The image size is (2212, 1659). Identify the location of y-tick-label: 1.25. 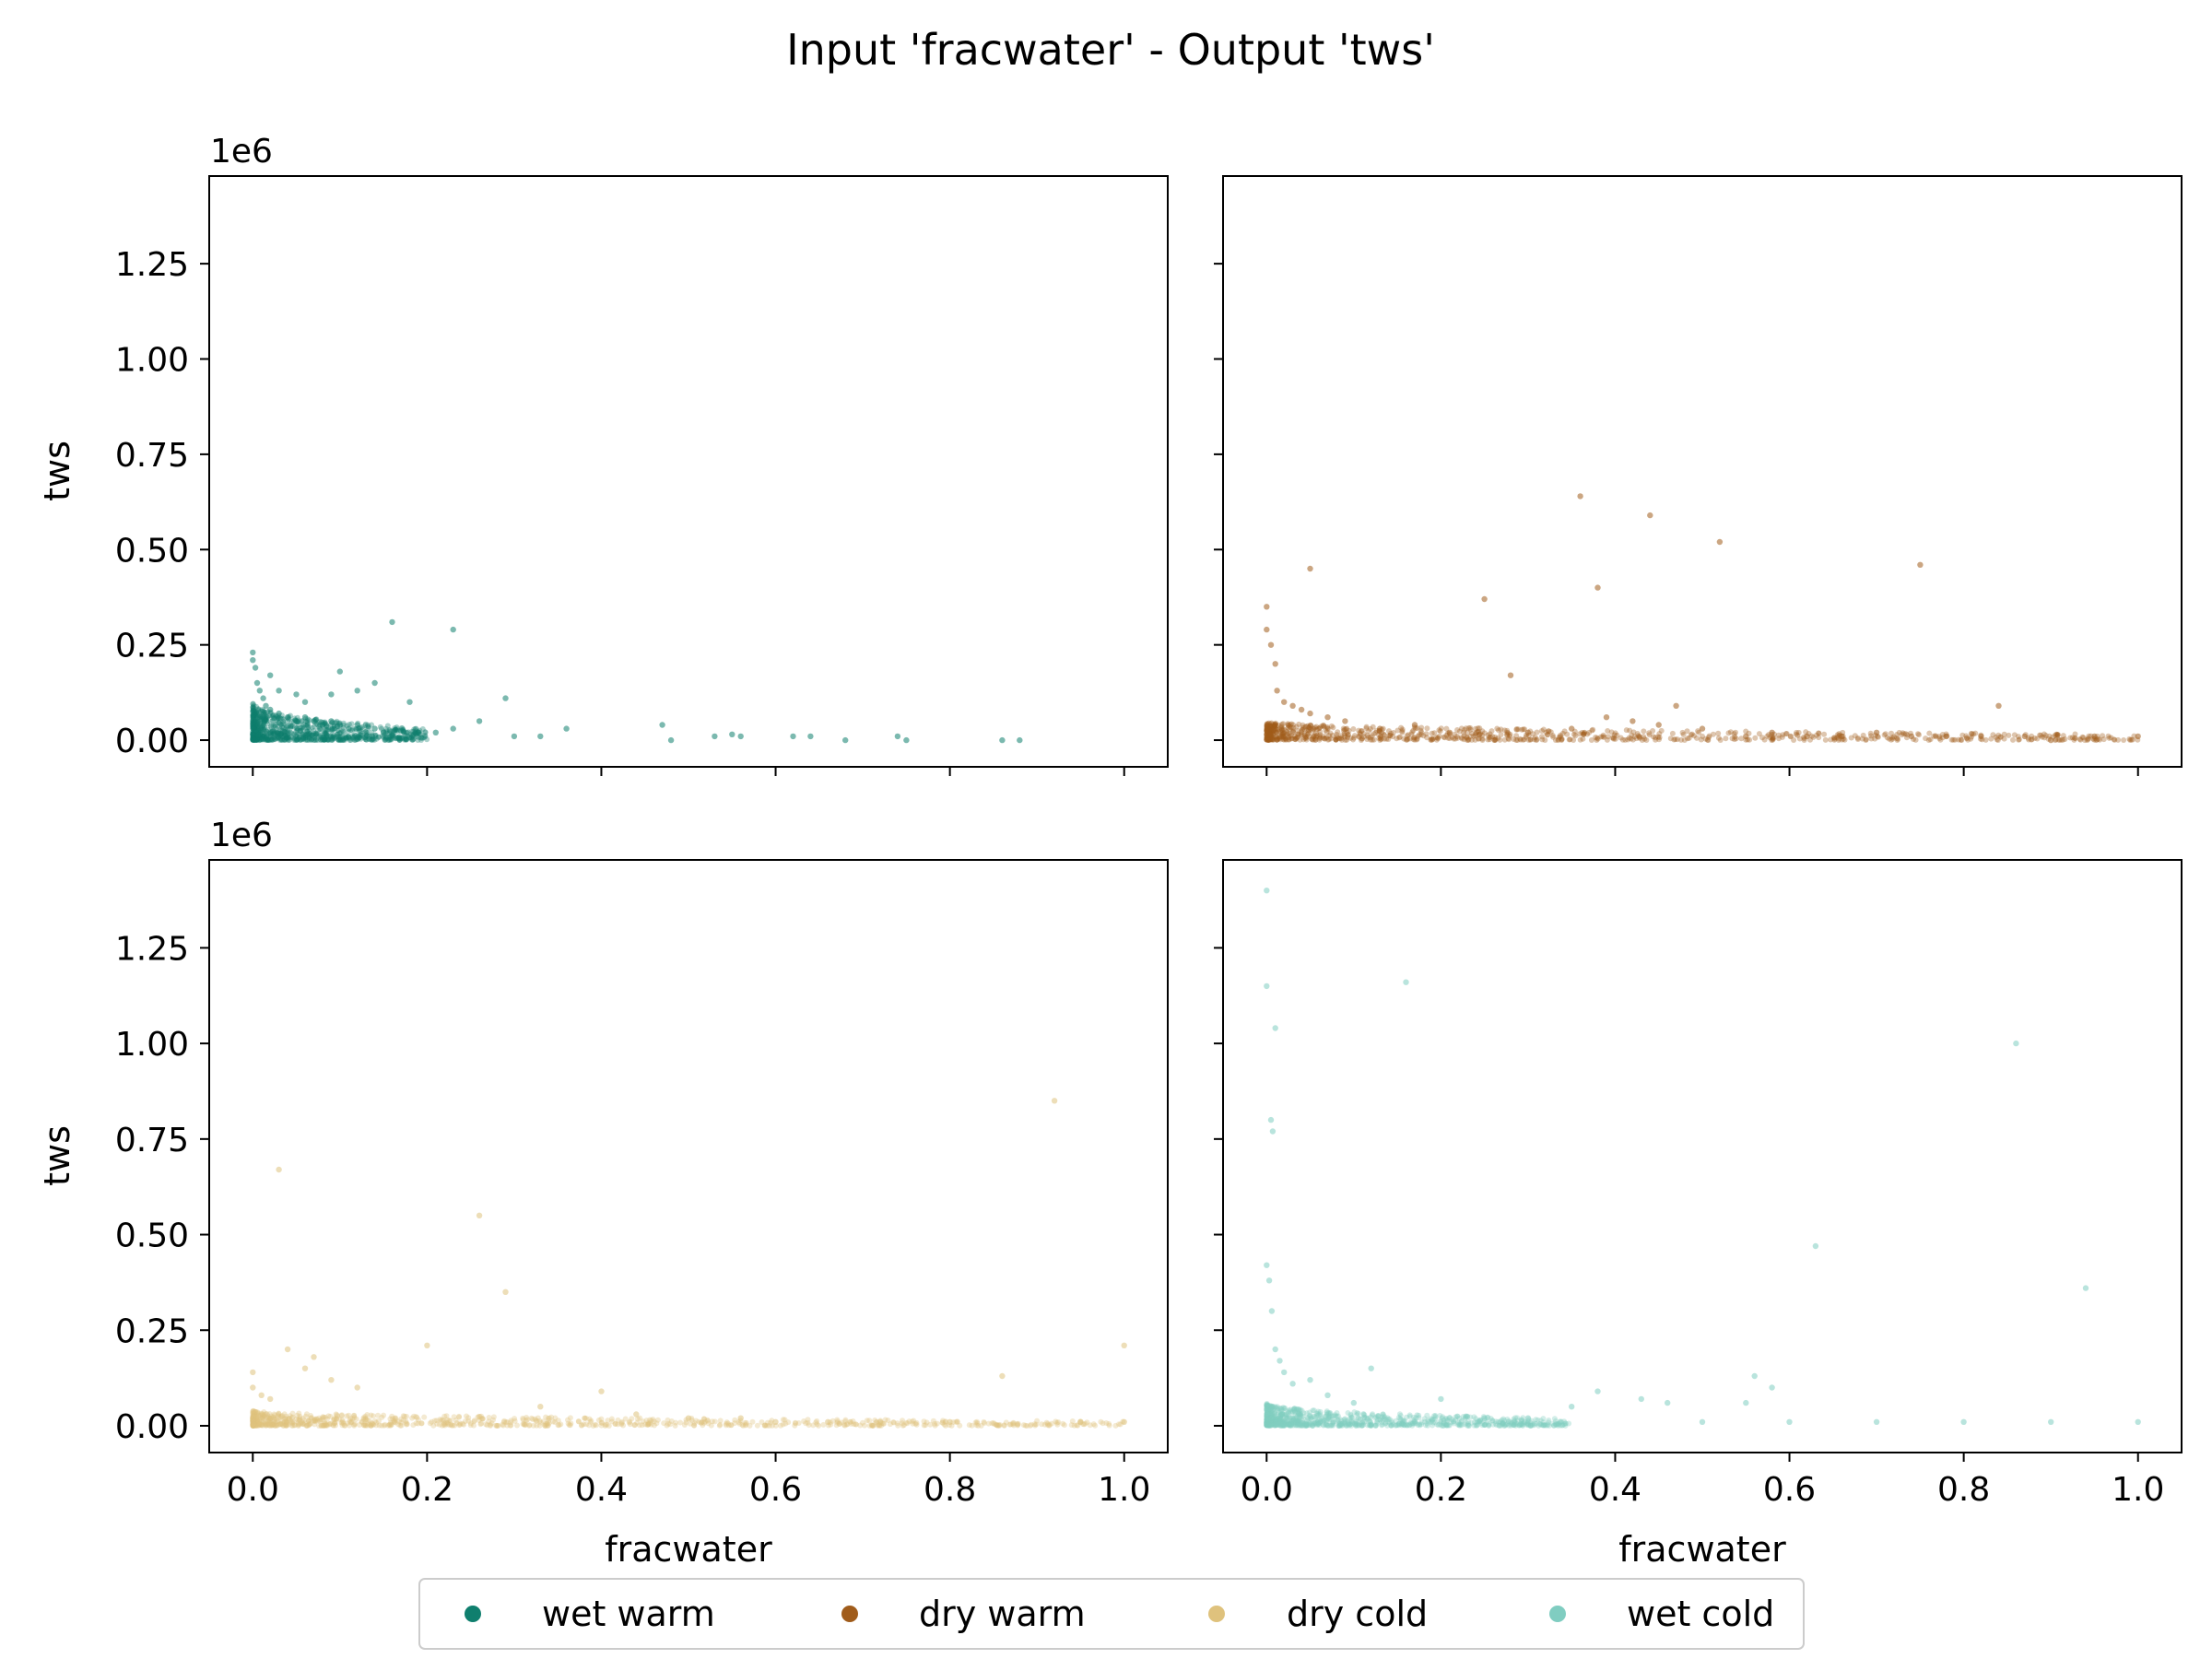
(152, 949).